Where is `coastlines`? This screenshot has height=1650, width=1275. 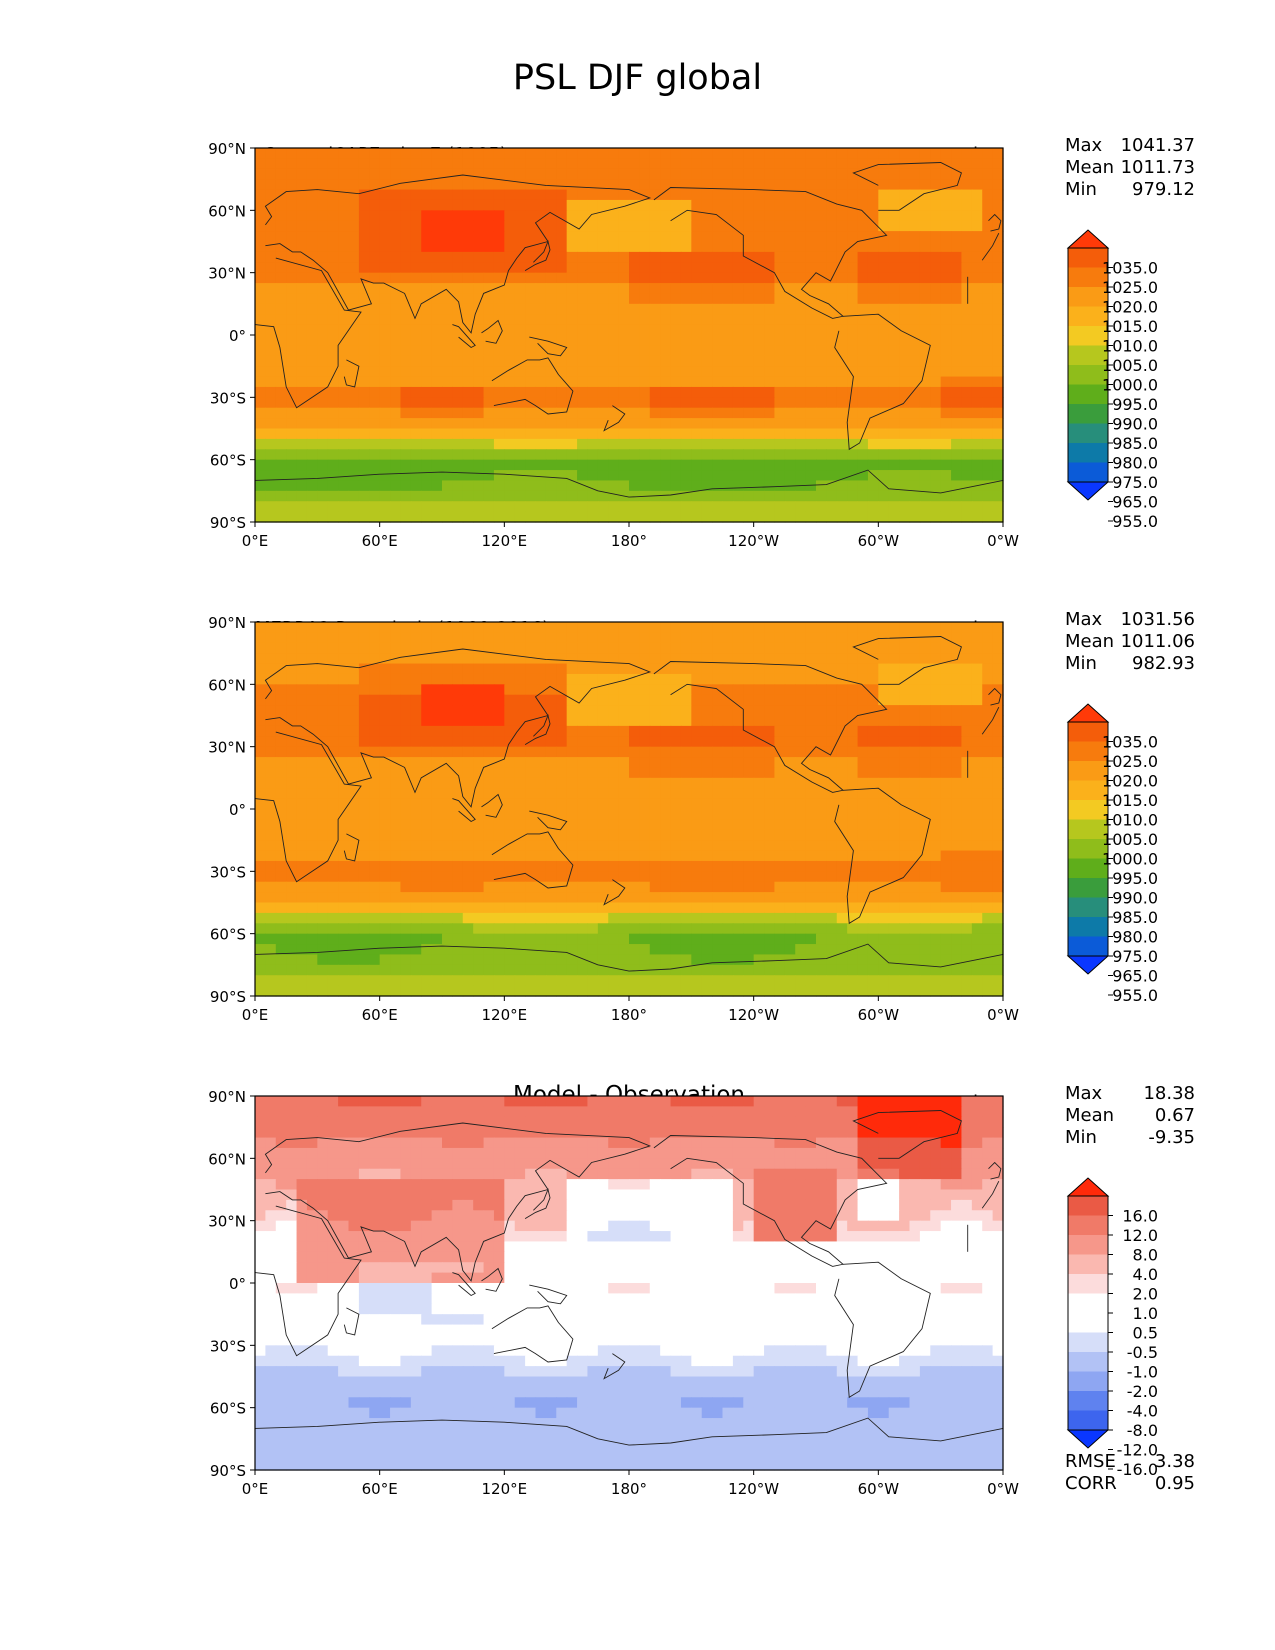 coastlines is located at coordinates (629, 330).